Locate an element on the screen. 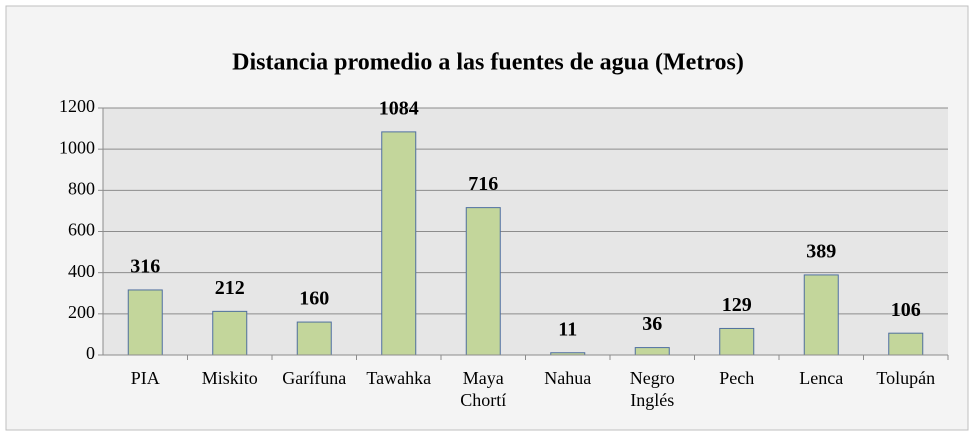 The height and width of the screenshot is (434, 976). x-tick-text: Lenca is located at coordinates (821, 378).